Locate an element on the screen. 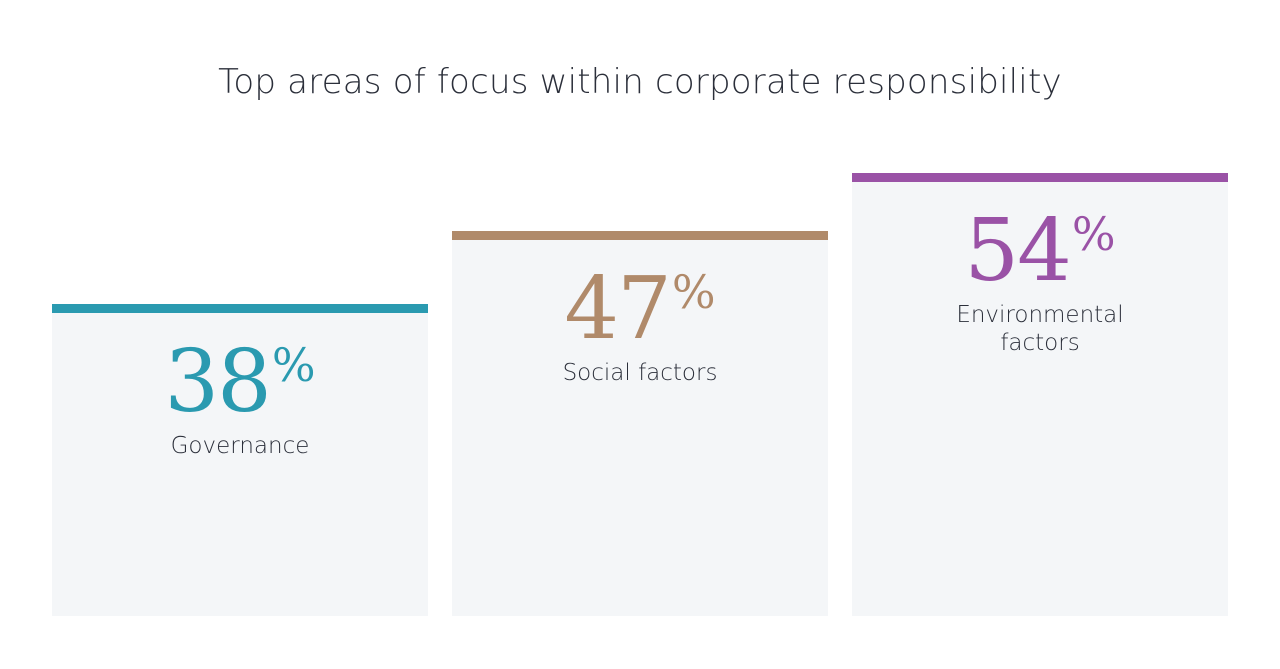 This screenshot has width=1280, height=669. bar-value-label: 38% is located at coordinates (240, 381).